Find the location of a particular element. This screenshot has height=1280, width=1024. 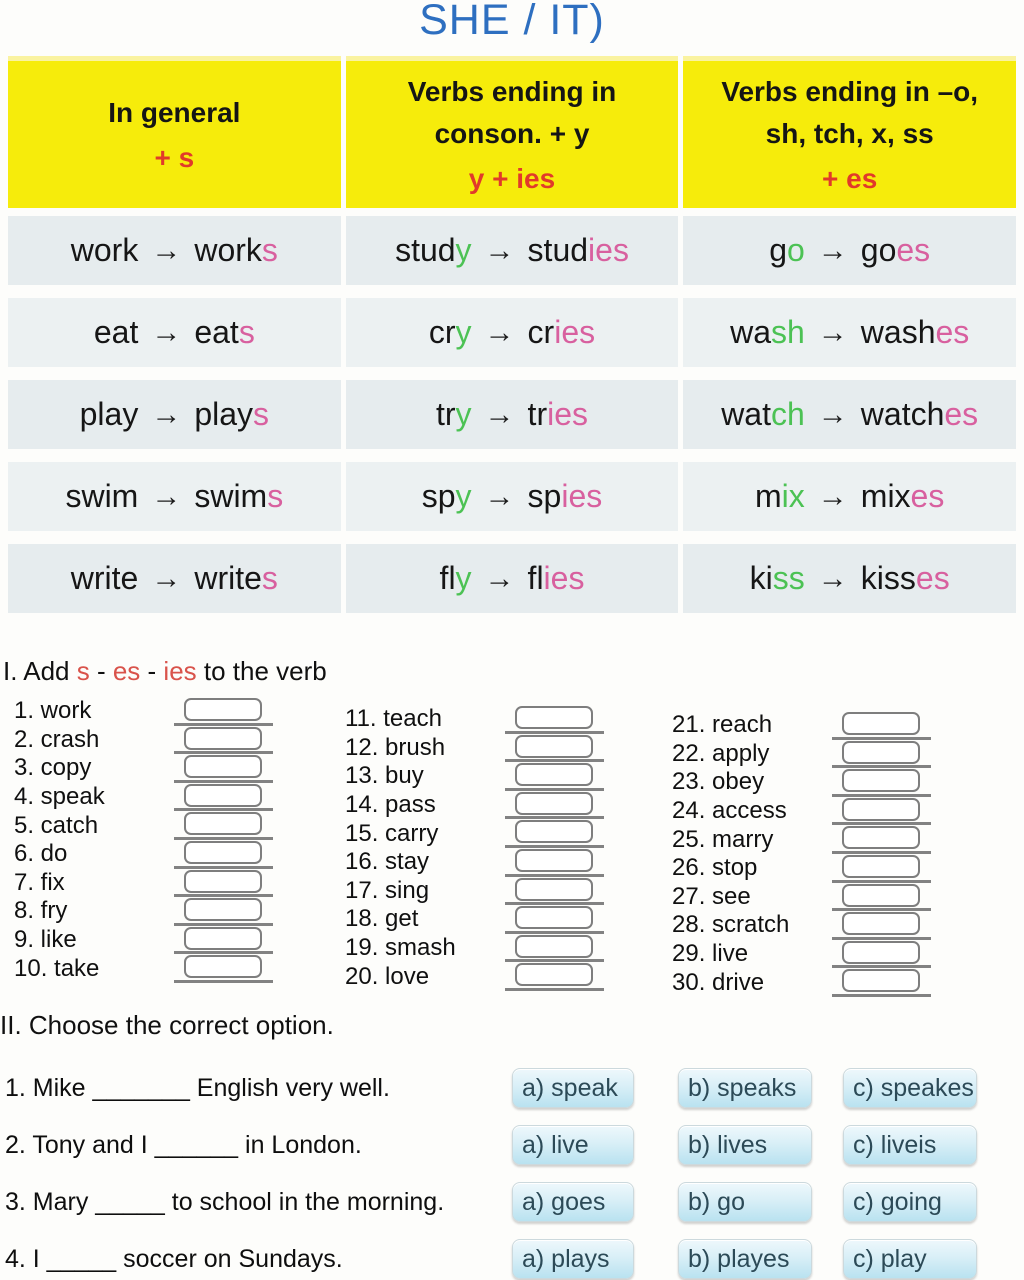

verb-example-cell: write → write s is located at coordinates (174, 578).